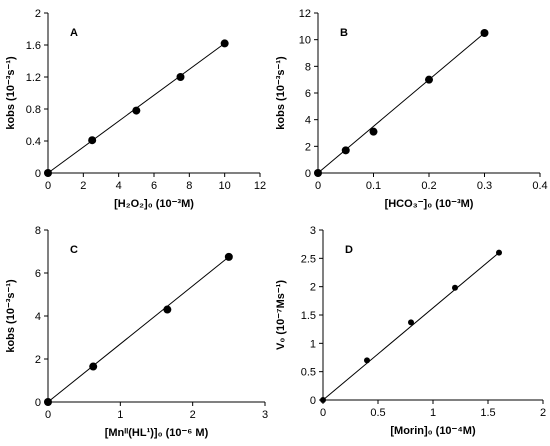 Image resolution: width=550 pixels, height=446 pixels. What do you see at coordinates (308, 373) in the screenshot?
I see `y-tick-label: 0.5` at bounding box center [308, 373].